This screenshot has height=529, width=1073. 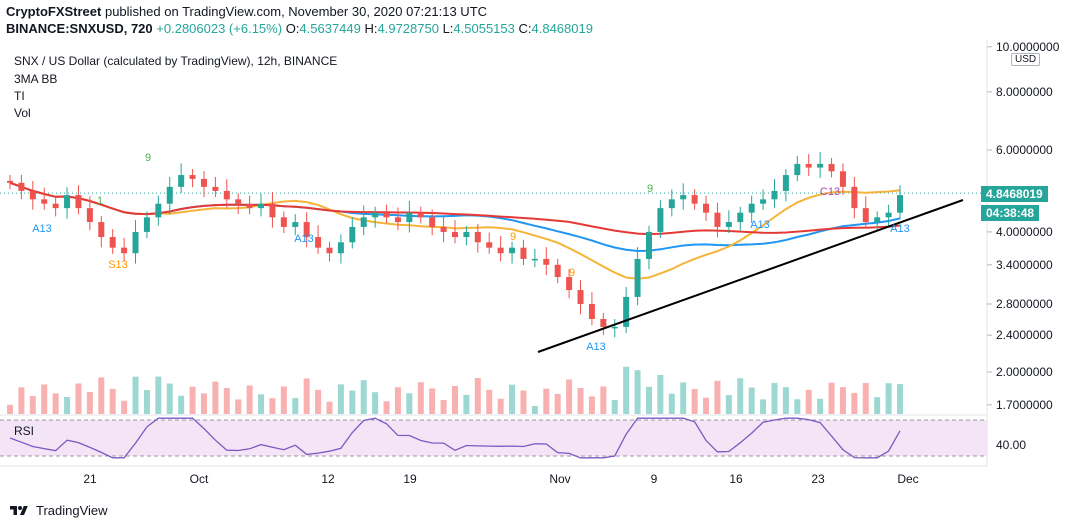 I want to click on currency-button: USD, so click(x=1026, y=59).